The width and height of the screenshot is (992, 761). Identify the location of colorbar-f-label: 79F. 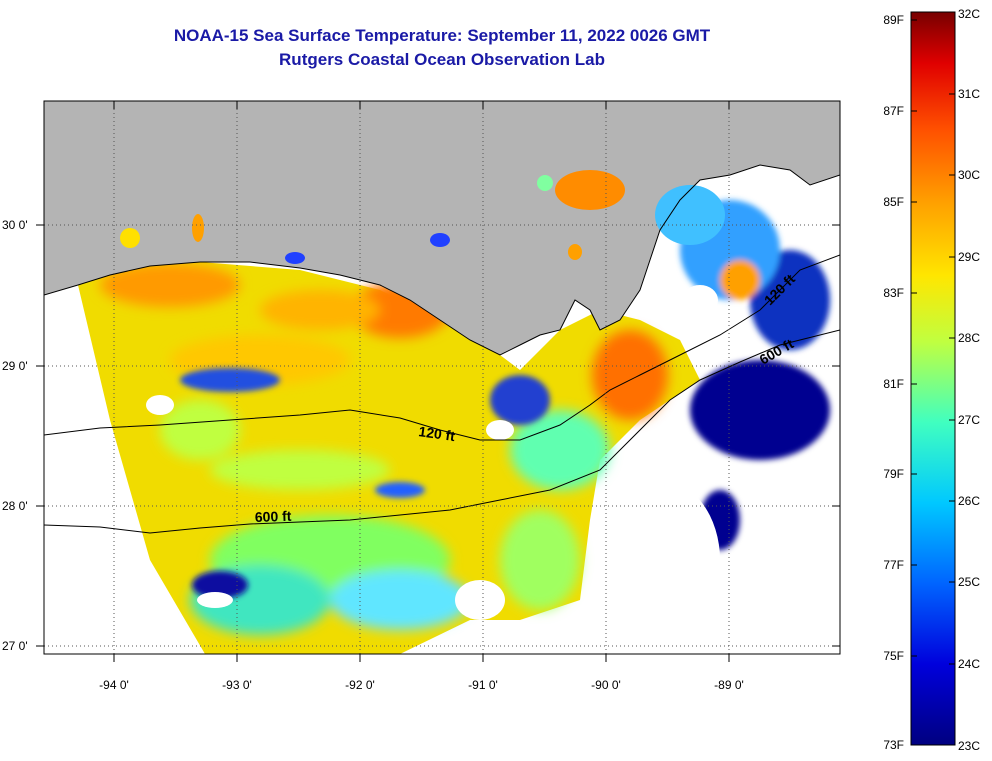
(893, 474).